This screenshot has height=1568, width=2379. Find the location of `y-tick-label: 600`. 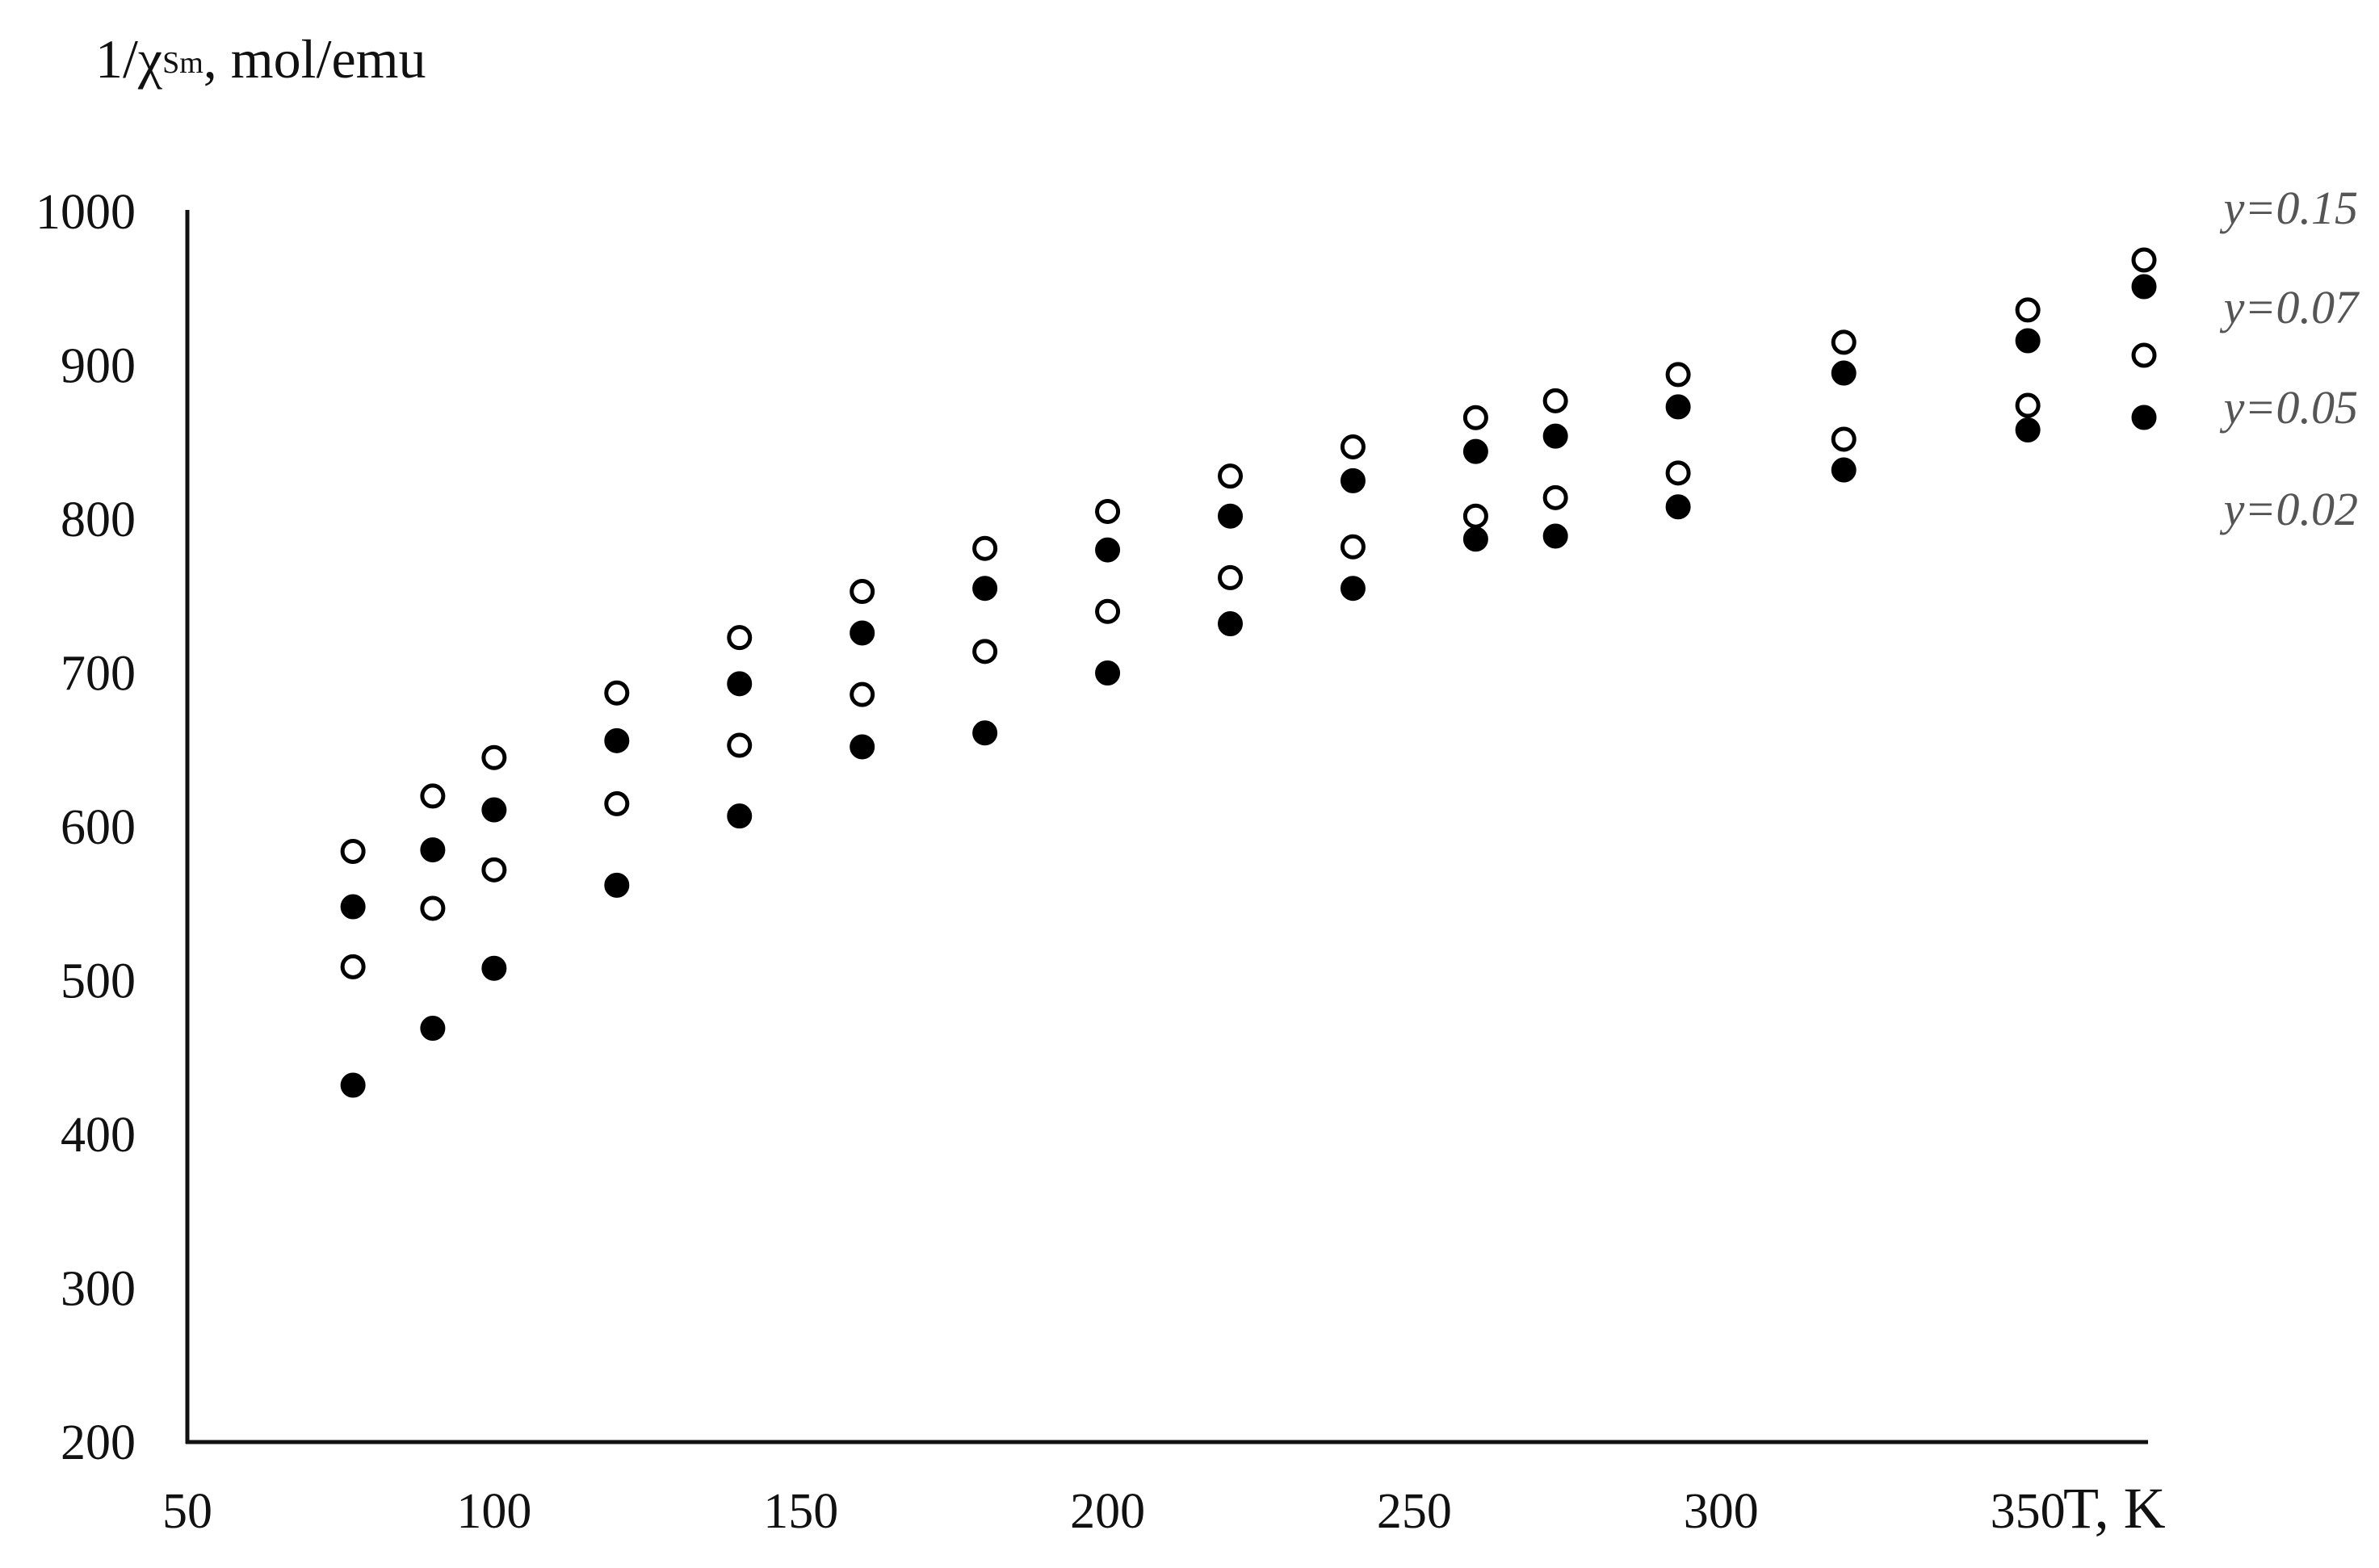

y-tick-label: 600 is located at coordinates (99, 827).